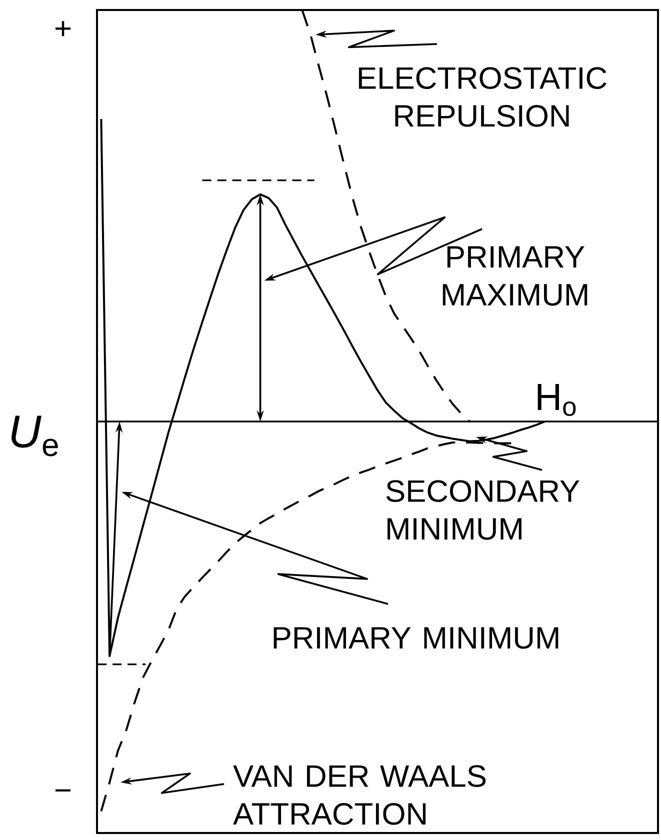 The image size is (661, 840). What do you see at coordinates (416, 638) in the screenshot?
I see `annotation: PRIMARY MINIMUM` at bounding box center [416, 638].